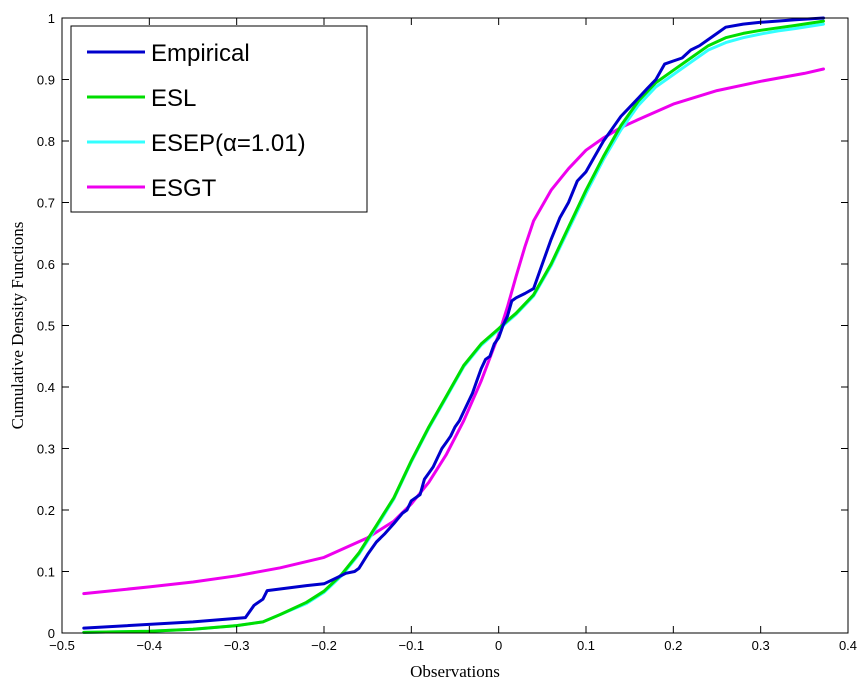  What do you see at coordinates (17, 326) in the screenshot?
I see `y-axis-label: Cumulative Density Functions` at bounding box center [17, 326].